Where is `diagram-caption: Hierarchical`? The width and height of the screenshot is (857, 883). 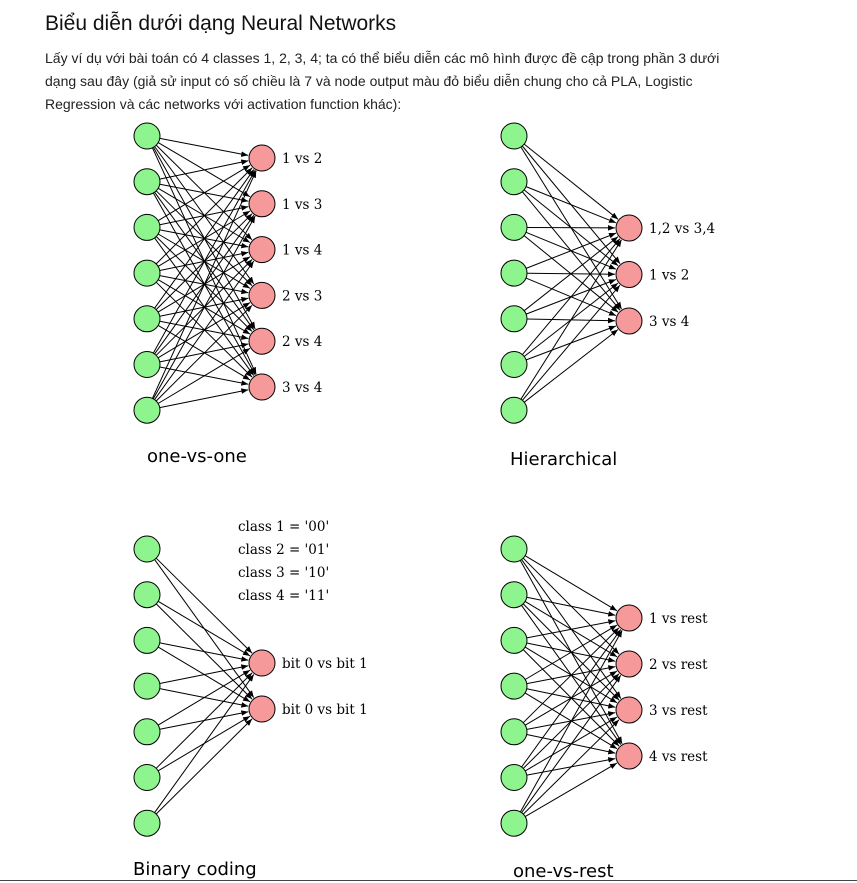 diagram-caption: Hierarchical is located at coordinates (563, 459).